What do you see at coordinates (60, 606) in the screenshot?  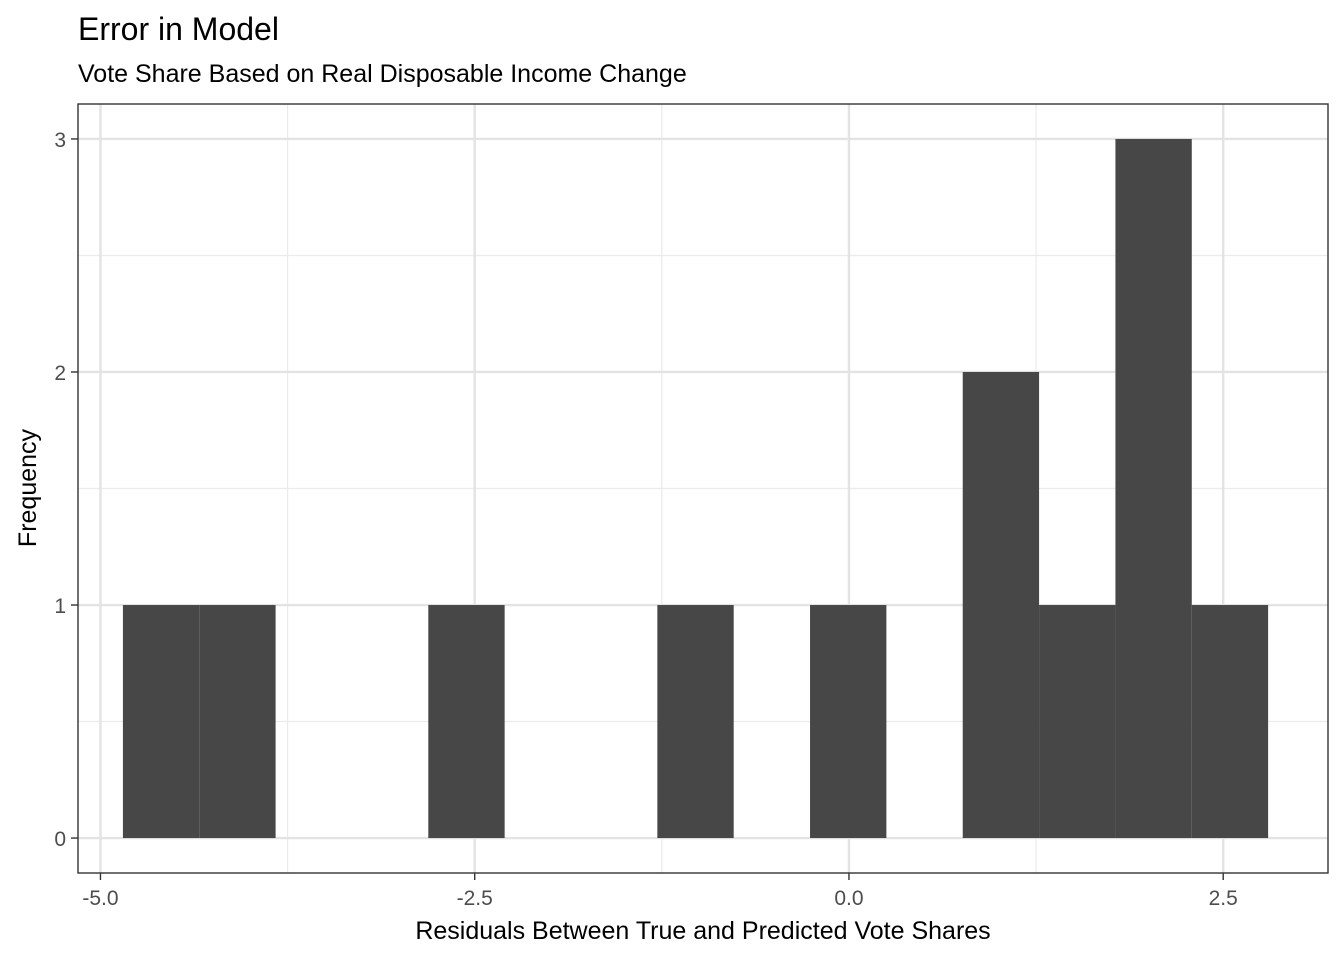 I see `y-tick-label: 1` at bounding box center [60, 606].